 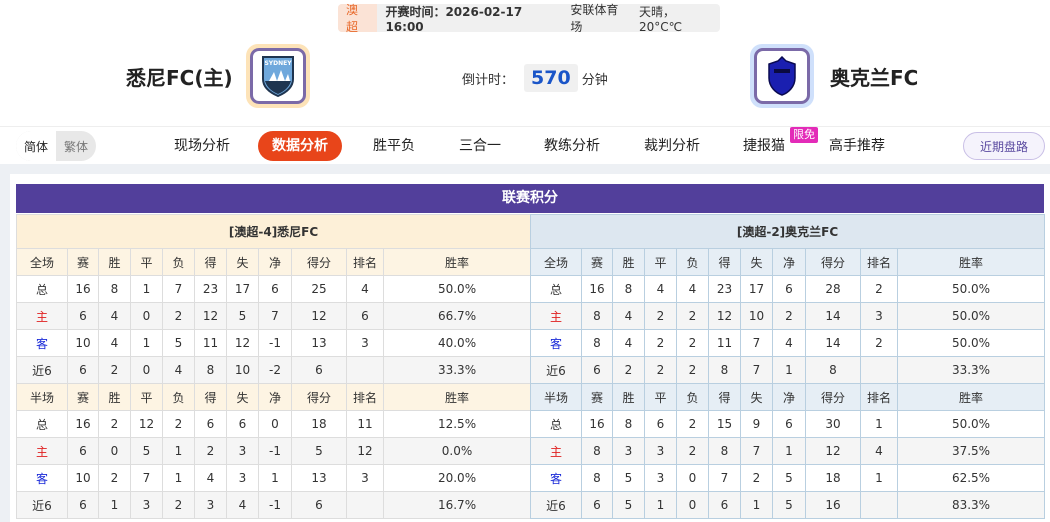 What do you see at coordinates (782, 76) in the screenshot?
I see `away-team-logo` at bounding box center [782, 76].